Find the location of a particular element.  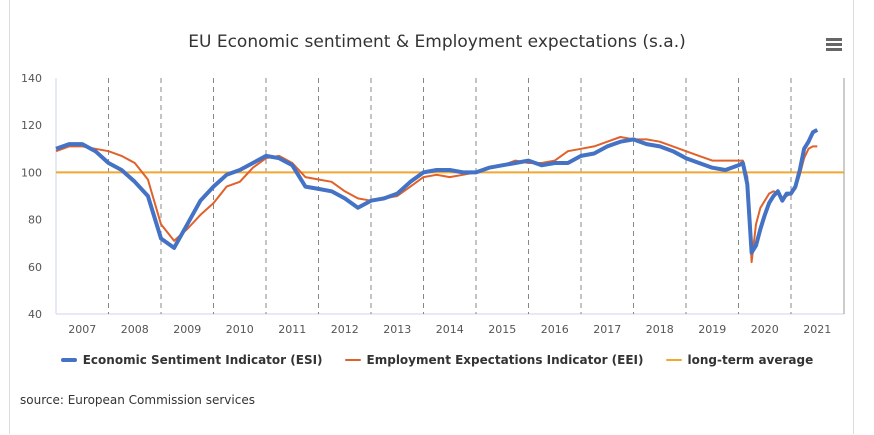

y-tick-label: 100 is located at coordinates (31, 172).